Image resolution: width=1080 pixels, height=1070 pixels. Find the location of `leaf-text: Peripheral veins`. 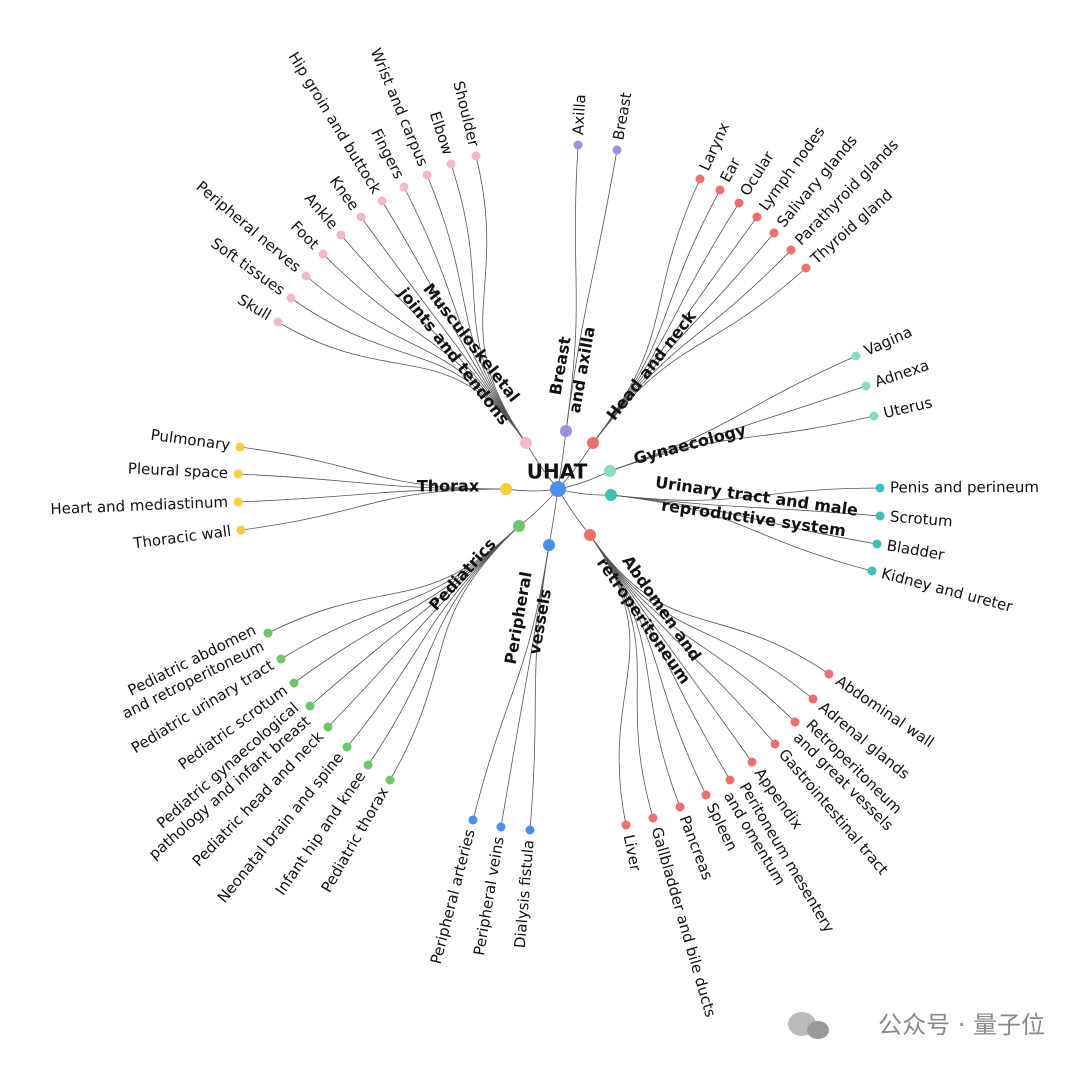

leaf-text: Peripheral veins is located at coordinates (489, 896).